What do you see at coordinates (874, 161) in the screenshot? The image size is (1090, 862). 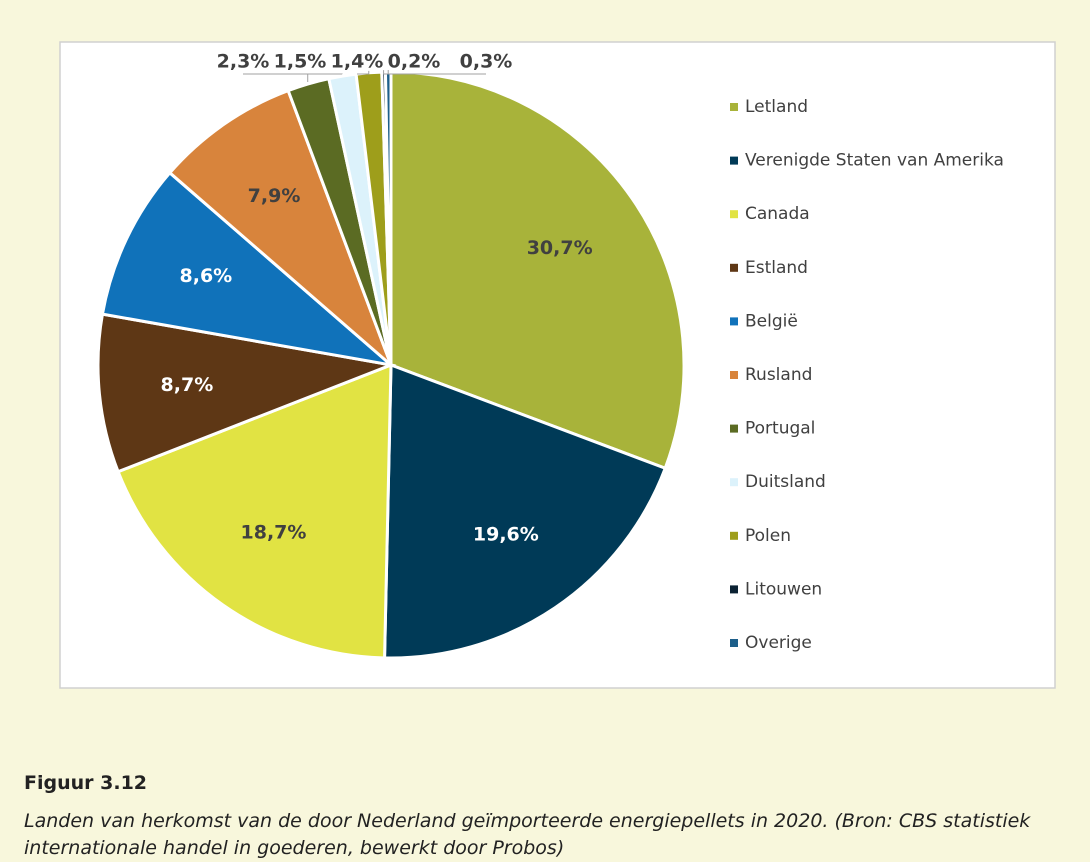 I see `legend-label: Verenigde Staten van Amerika` at bounding box center [874, 161].